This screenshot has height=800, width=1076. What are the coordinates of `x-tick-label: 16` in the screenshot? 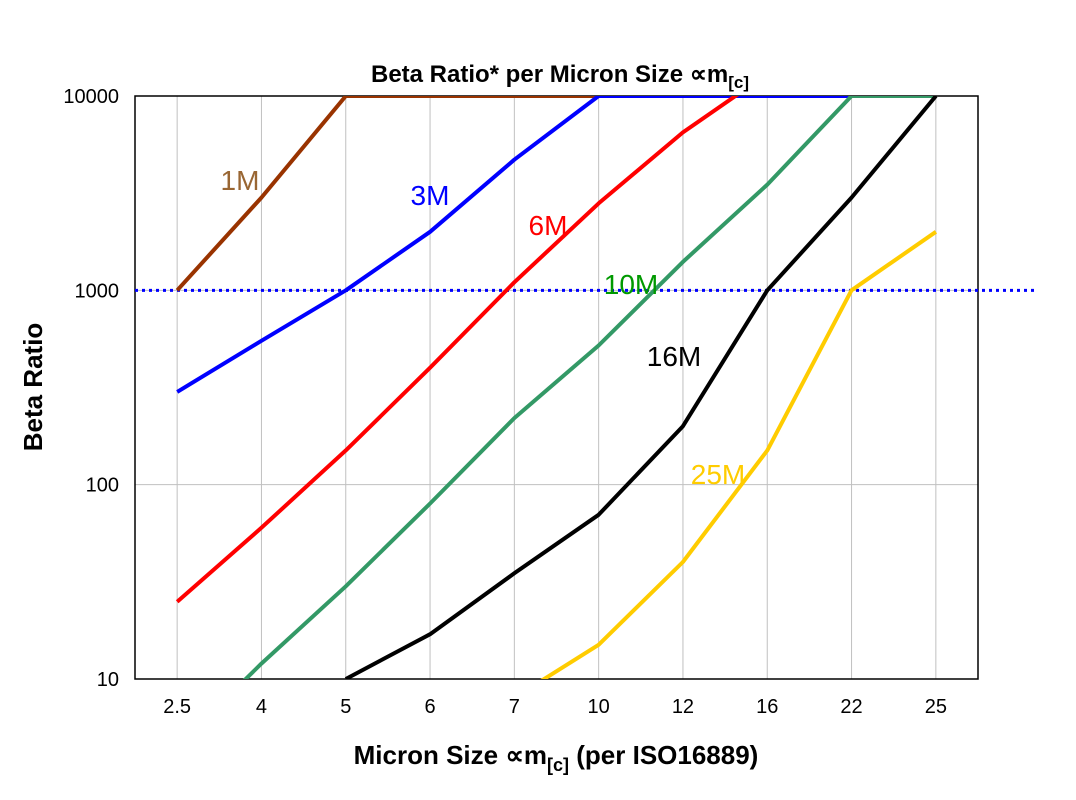 It's located at (767, 707).